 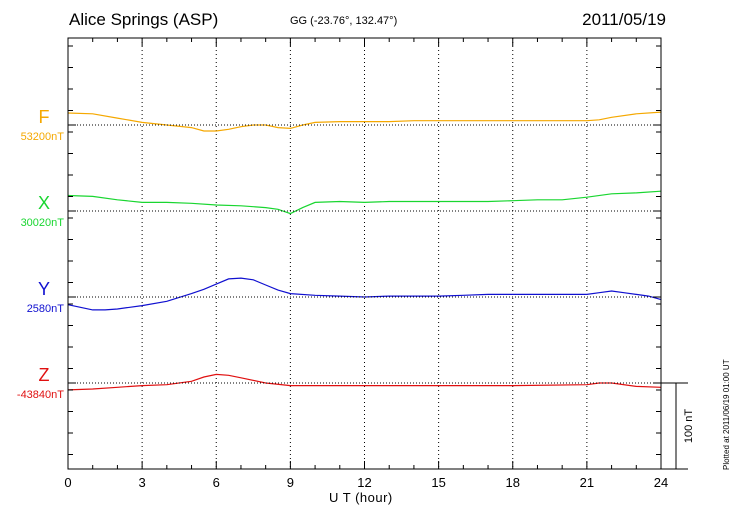 I want to click on series-name-Y: Y, so click(x=44, y=289).